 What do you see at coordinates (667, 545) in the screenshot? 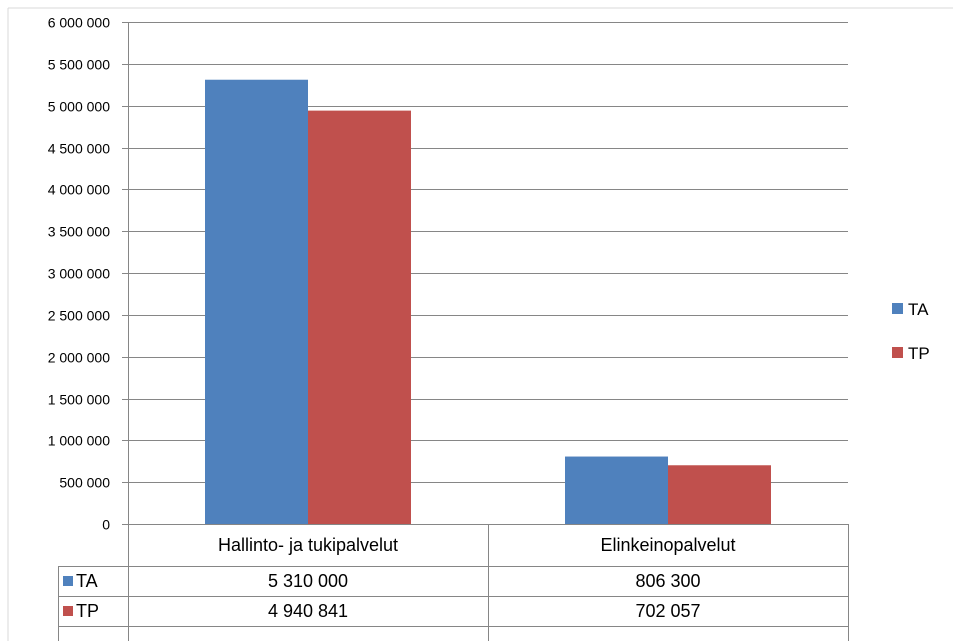
I see `category-label: Elinkeinopalvelut` at bounding box center [667, 545].